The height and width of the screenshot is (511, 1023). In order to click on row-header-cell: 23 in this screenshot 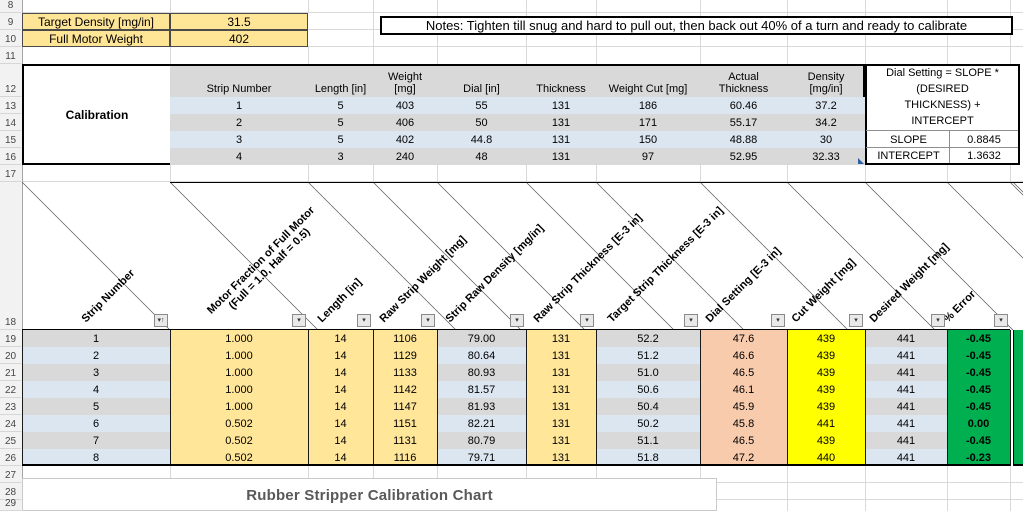, I will do `click(10, 406)`.